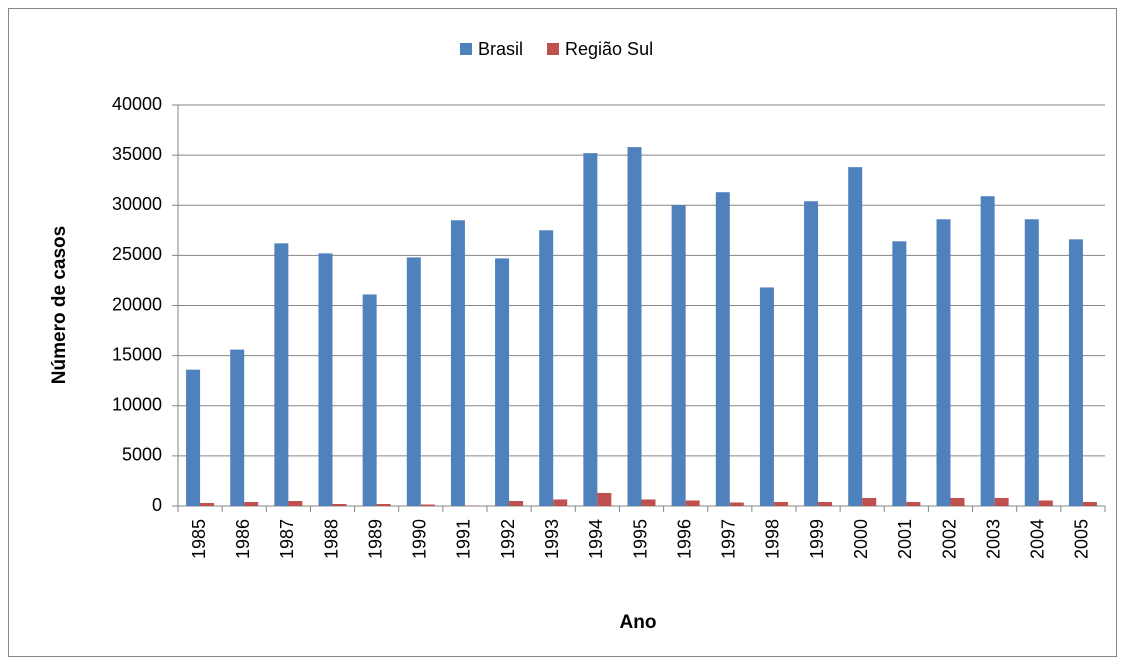  What do you see at coordinates (640, 539) in the screenshot?
I see `x-tick-label: 1995` at bounding box center [640, 539].